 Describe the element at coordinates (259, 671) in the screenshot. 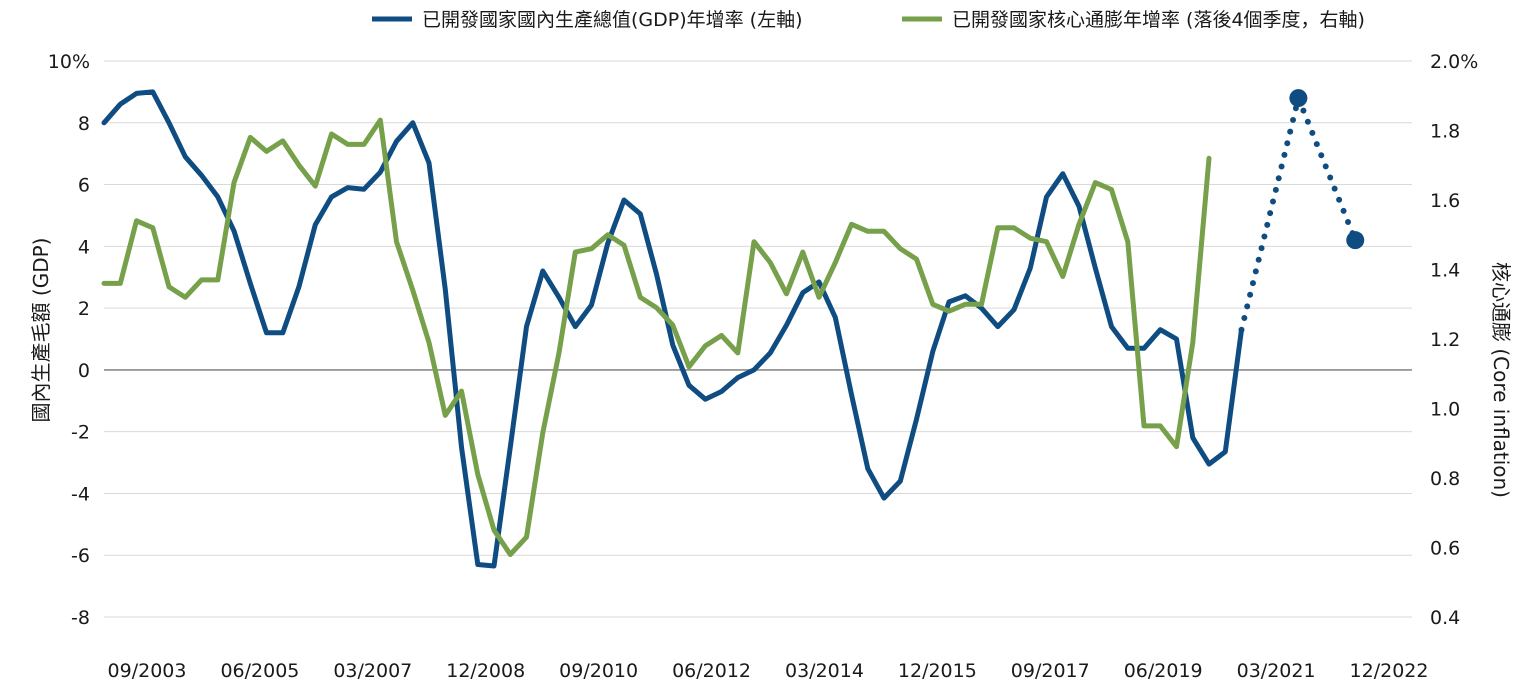

I see `x-tick-label: 06/2005` at that location.